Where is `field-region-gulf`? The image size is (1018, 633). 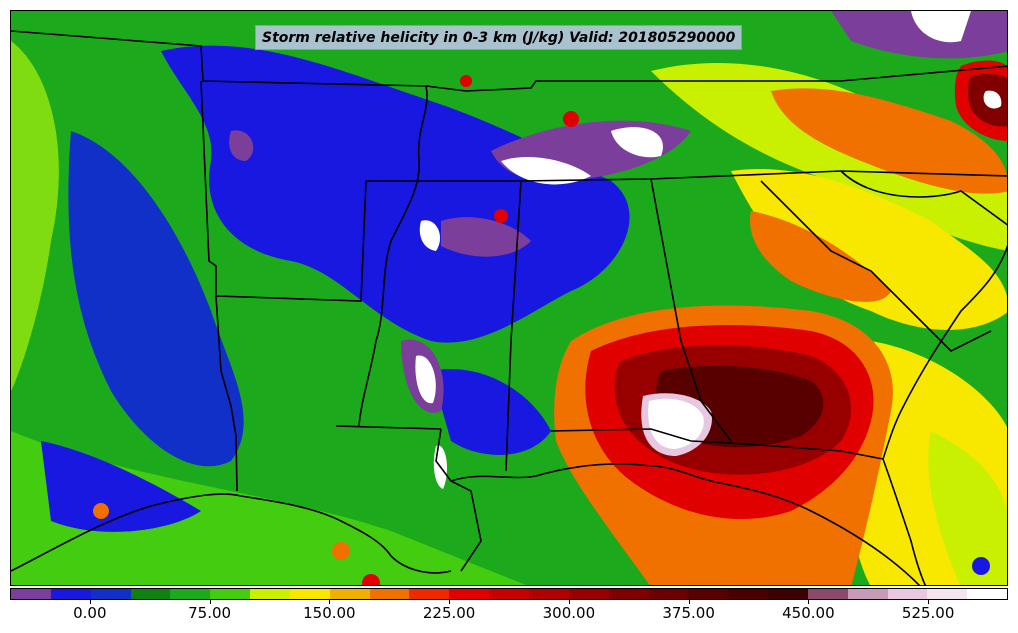 field-region-gulf is located at coordinates (268, 508).